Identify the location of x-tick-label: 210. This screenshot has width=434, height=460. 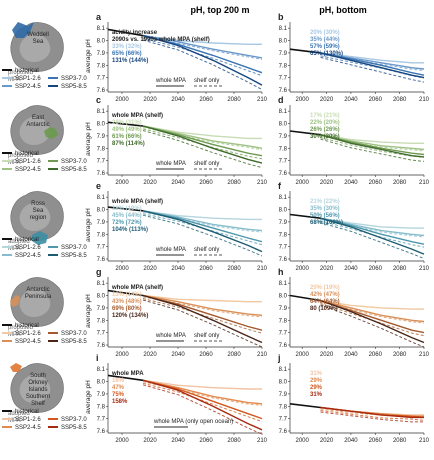
(424, 355).